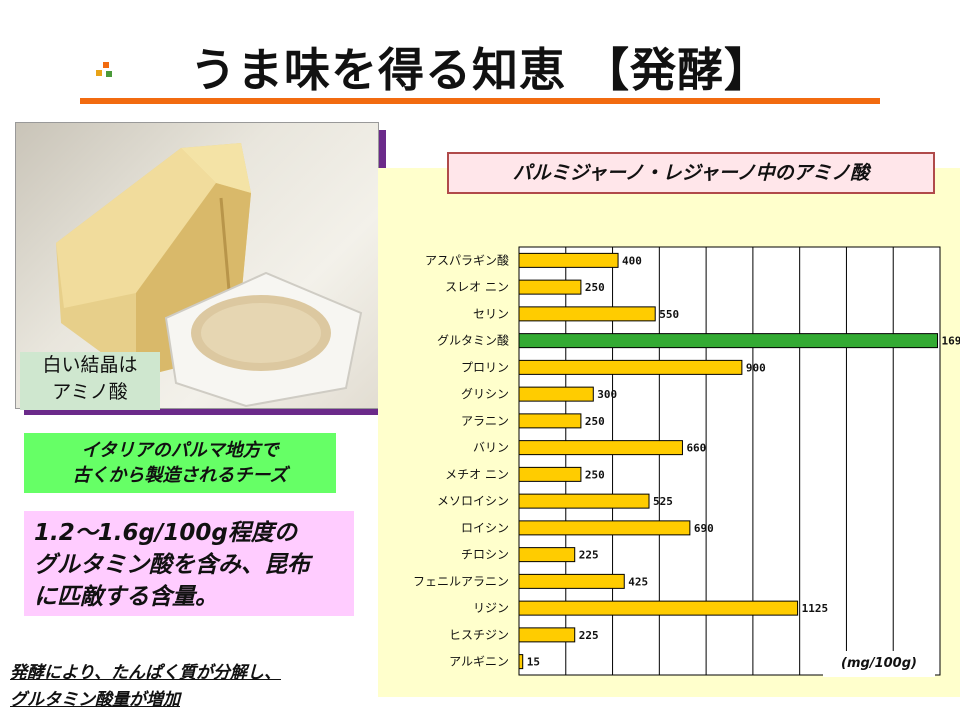 This screenshot has width=960, height=720. I want to click on category-label: プロリン, so click(485, 367).